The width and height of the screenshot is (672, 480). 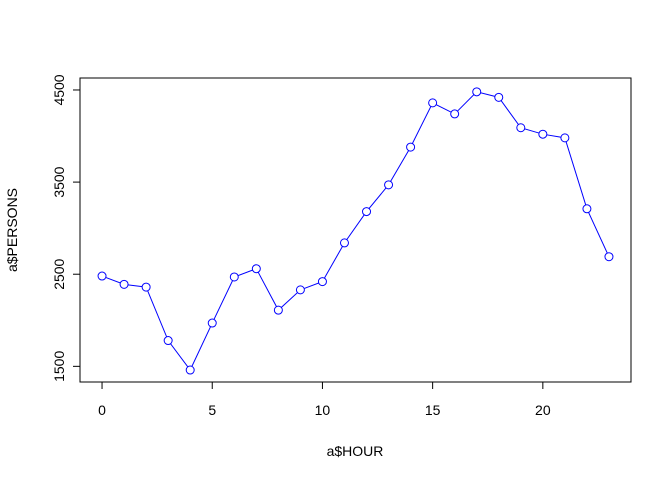 What do you see at coordinates (59, 366) in the screenshot?
I see `y-tick-label: 1500` at bounding box center [59, 366].